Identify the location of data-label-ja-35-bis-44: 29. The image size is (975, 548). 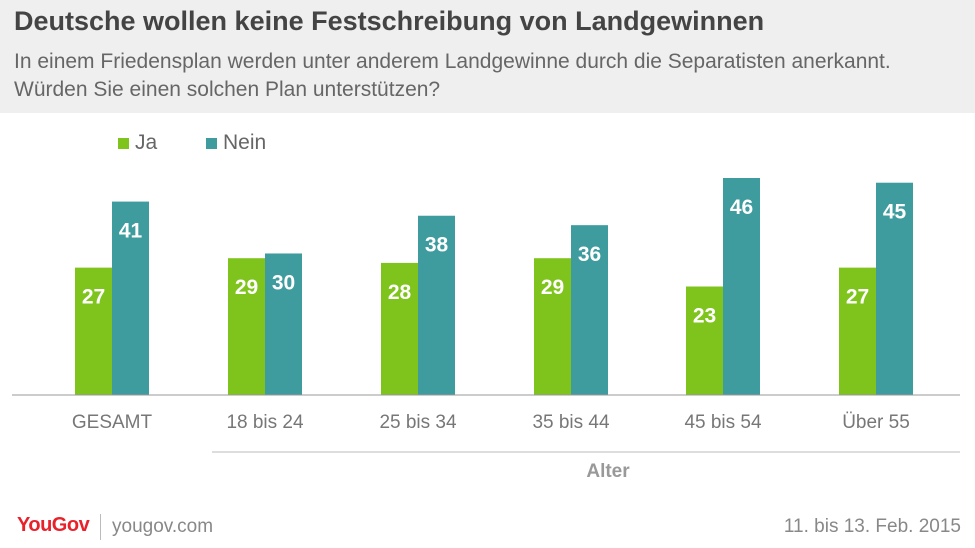
(552, 287).